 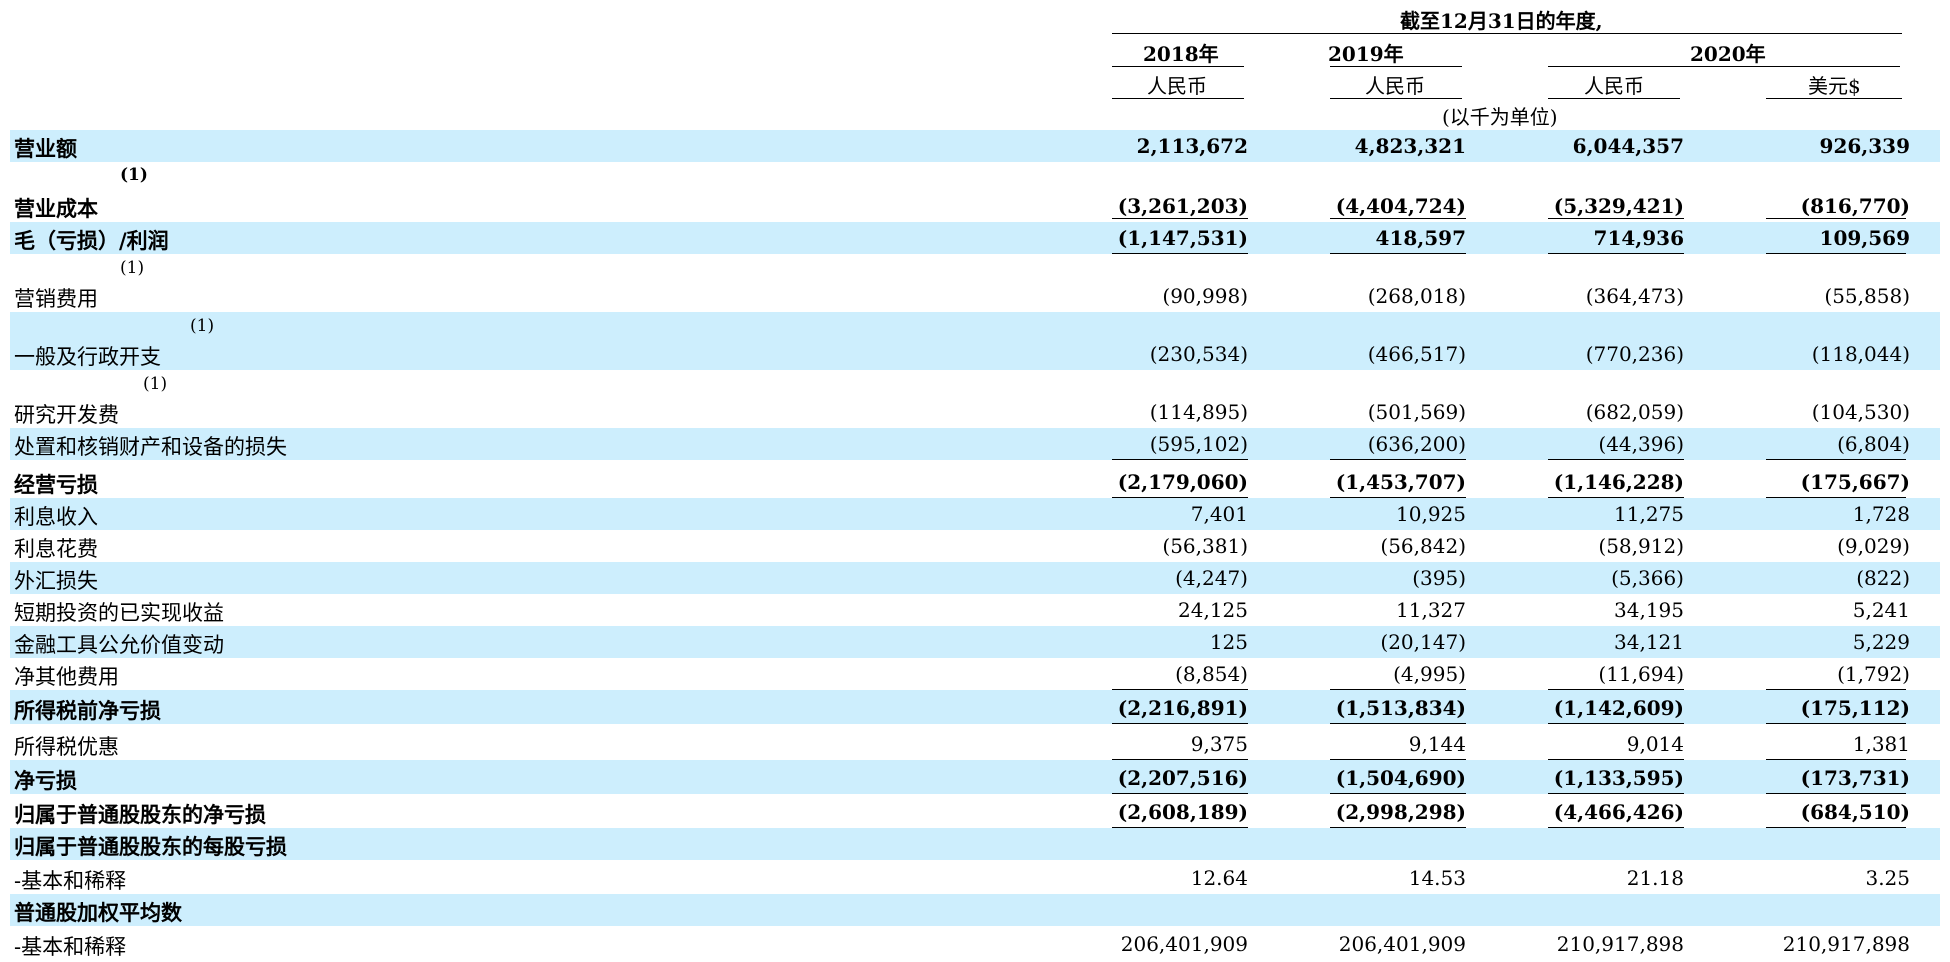 What do you see at coordinates (1873, 444) in the screenshot?
I see `cell-value: (6,804)` at bounding box center [1873, 444].